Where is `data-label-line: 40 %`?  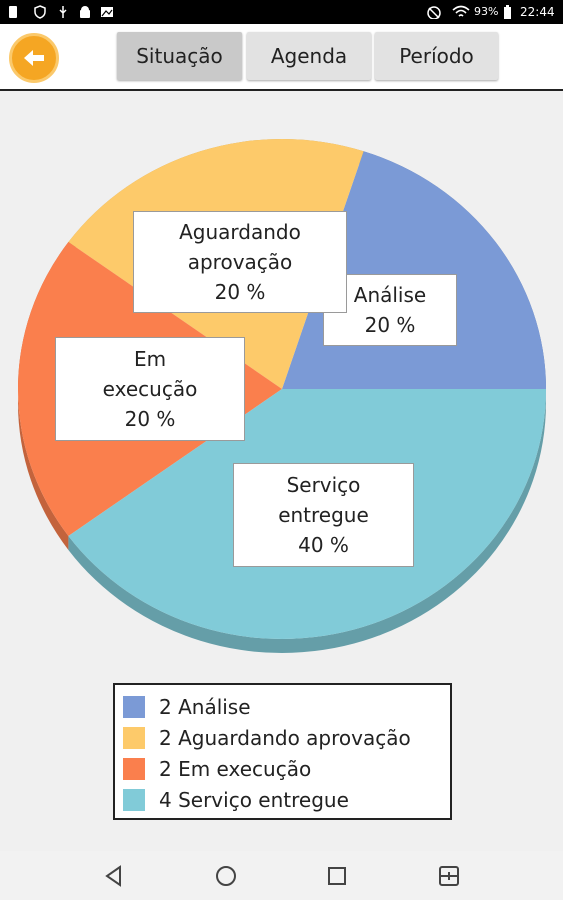 data-label-line: 40 % is located at coordinates (323, 545).